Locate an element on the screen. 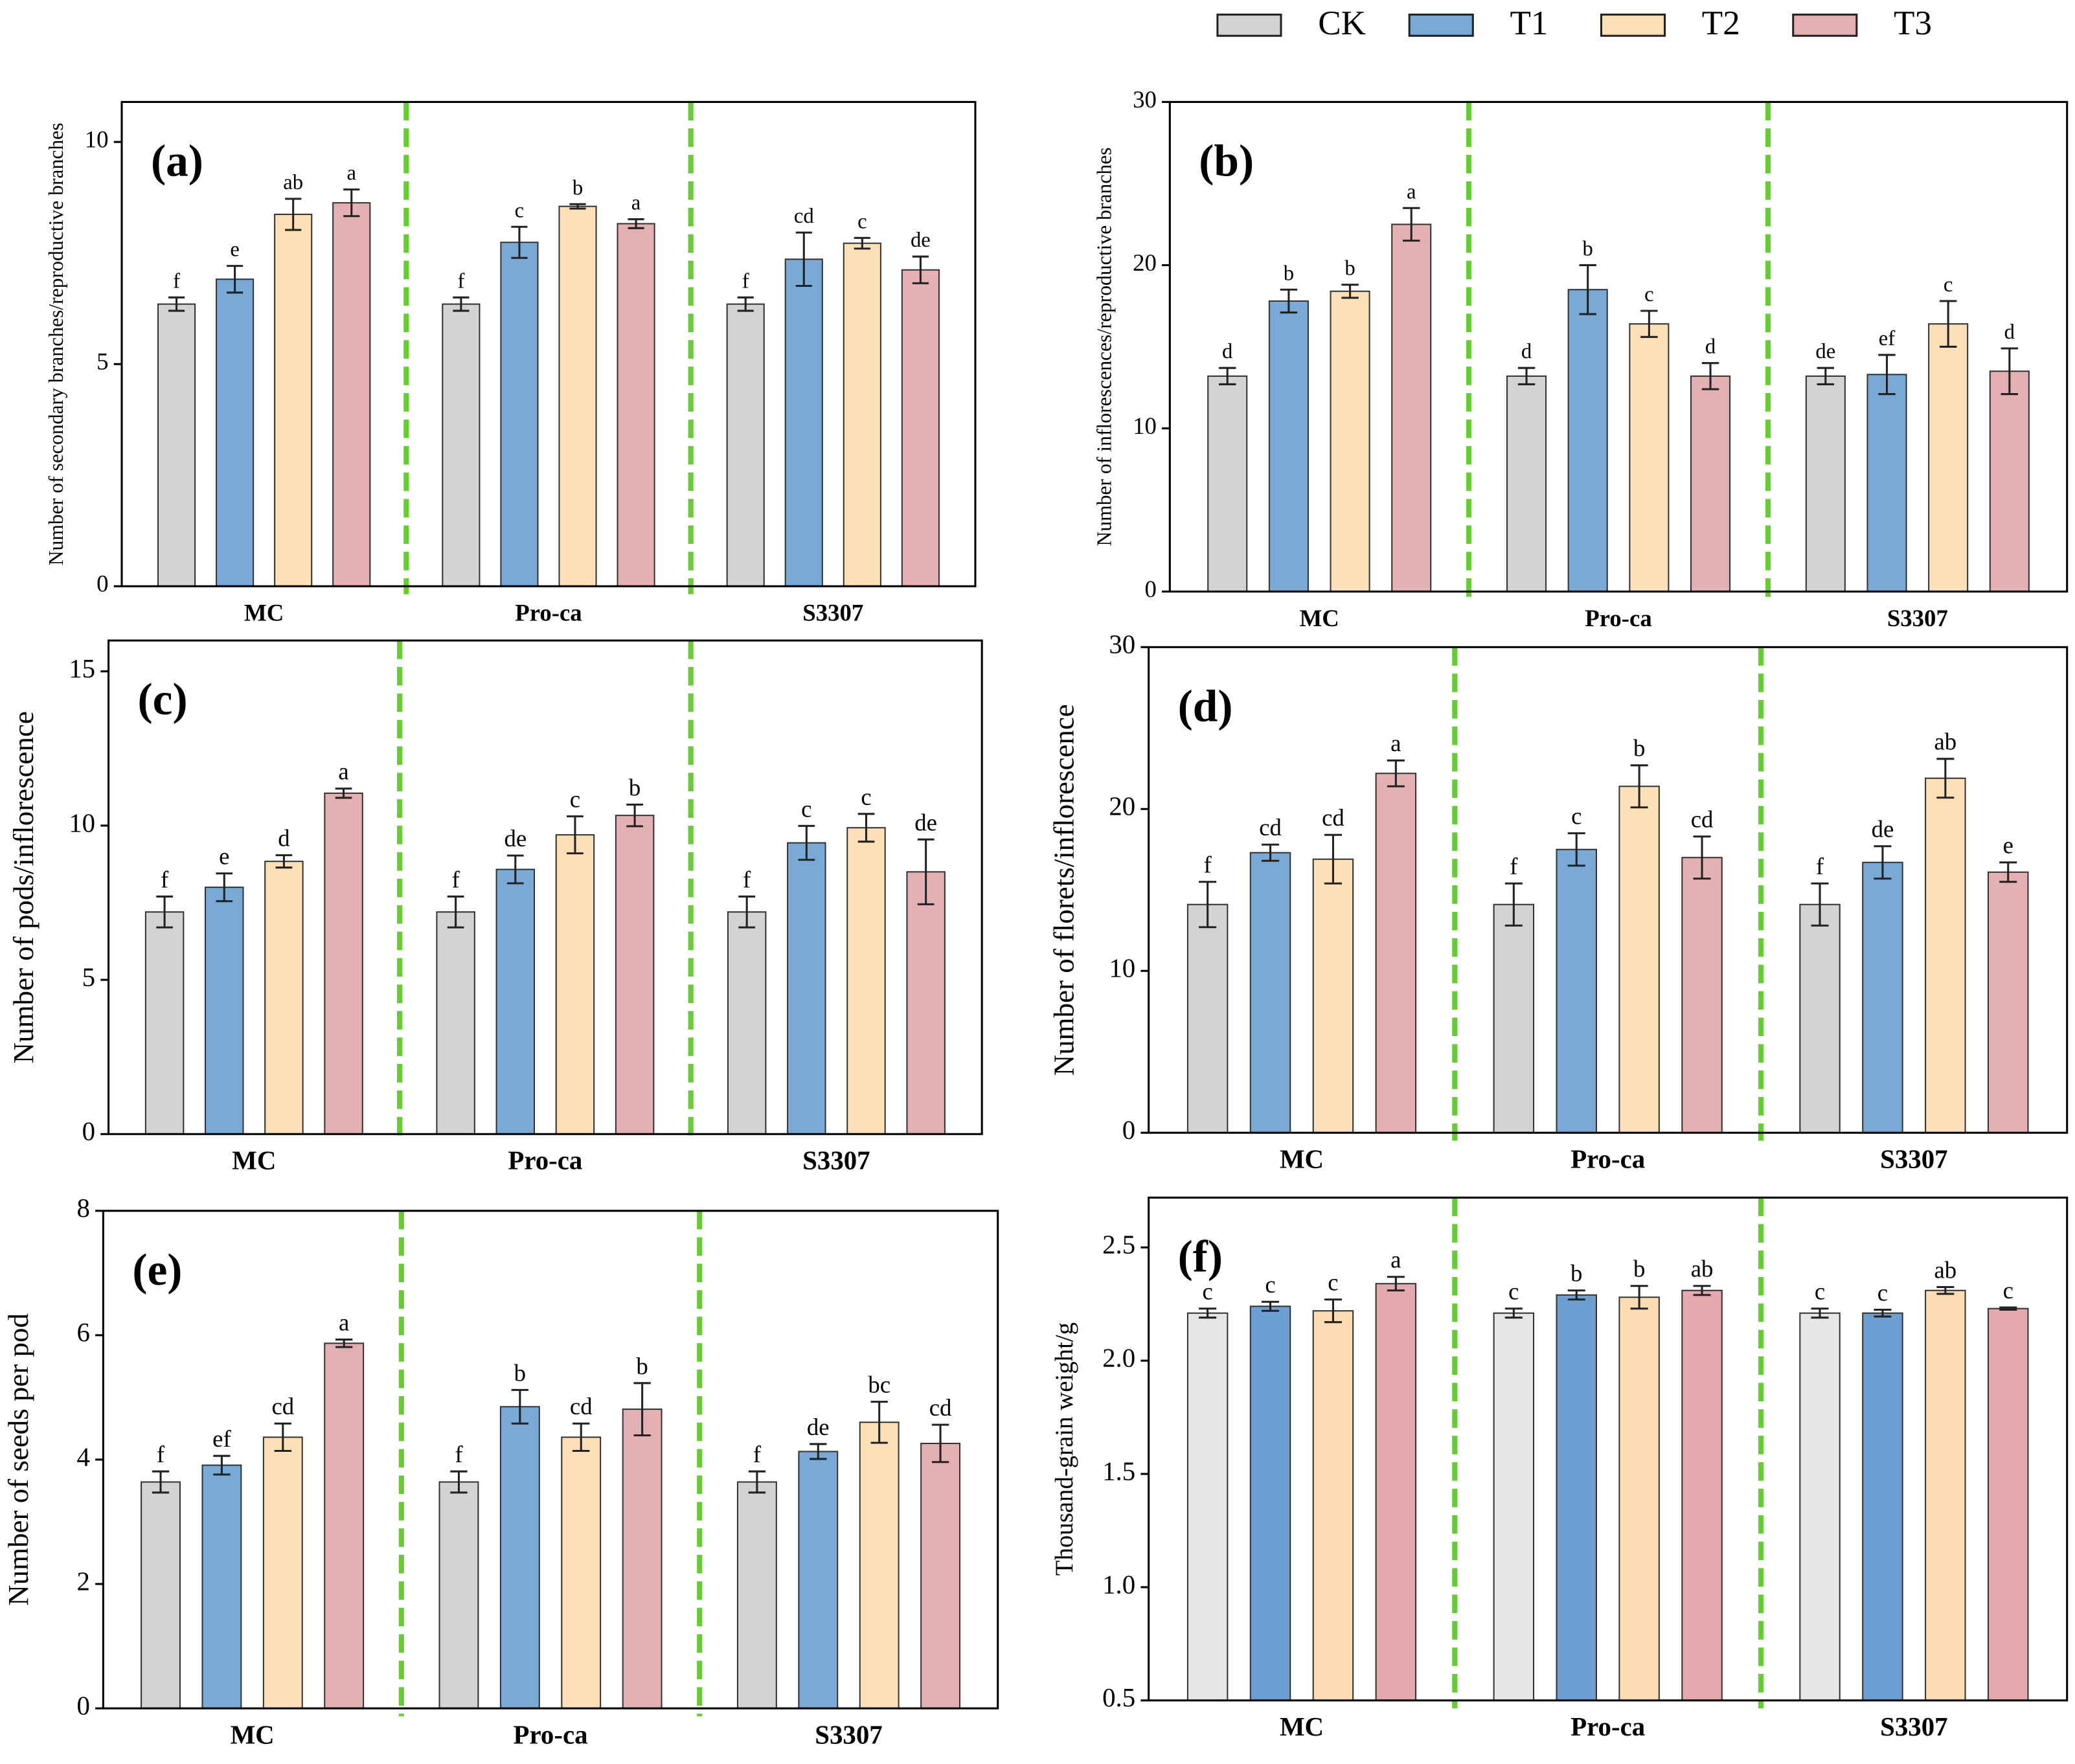 This screenshot has width=2075, height=1764. y-axis-label: Number of seeds per pod is located at coordinates (18, 1459).